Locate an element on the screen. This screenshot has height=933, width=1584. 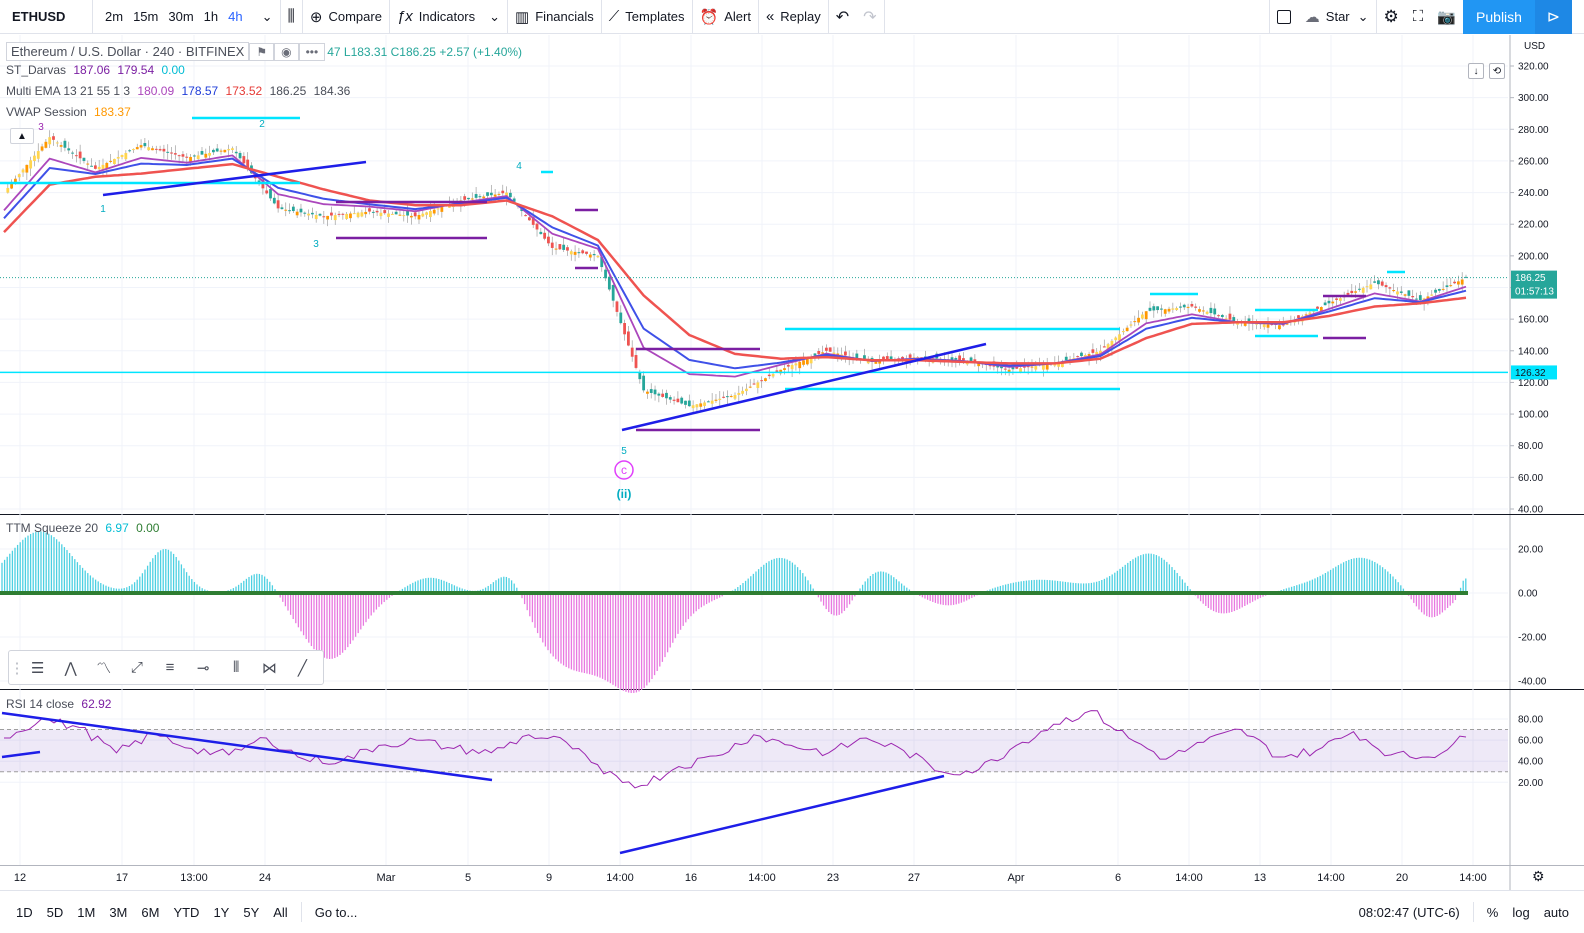
timezone-clock: 08:02:47 (UTC-6) is located at coordinates (1409, 912).